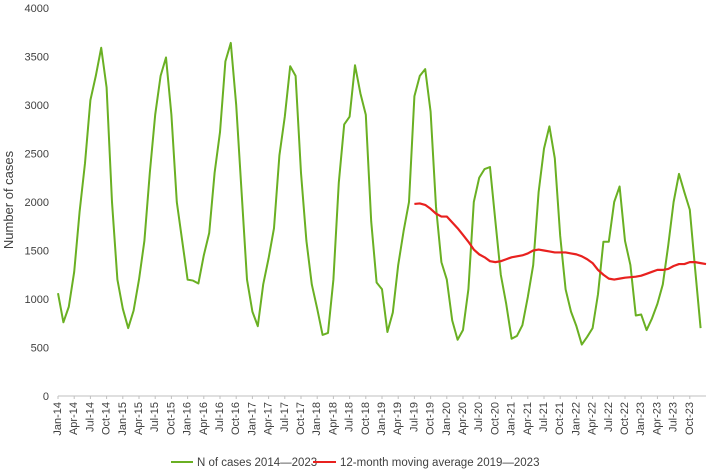  What do you see at coordinates (657, 418) in the screenshot?
I see `x-tick-label: Apr-23` at bounding box center [657, 418].